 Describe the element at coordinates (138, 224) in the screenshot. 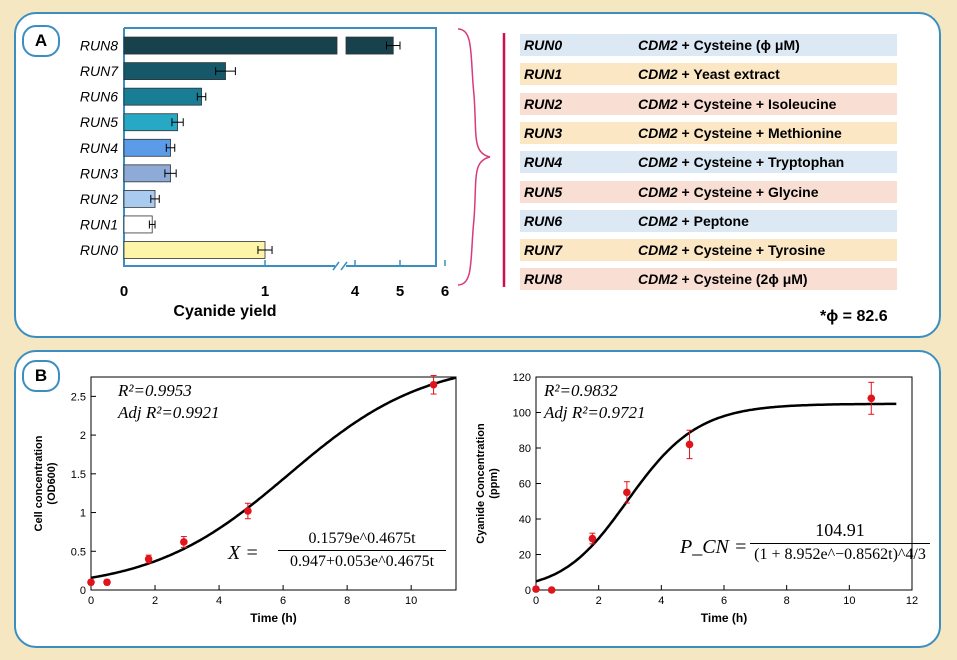

I see `bar-run1` at that location.